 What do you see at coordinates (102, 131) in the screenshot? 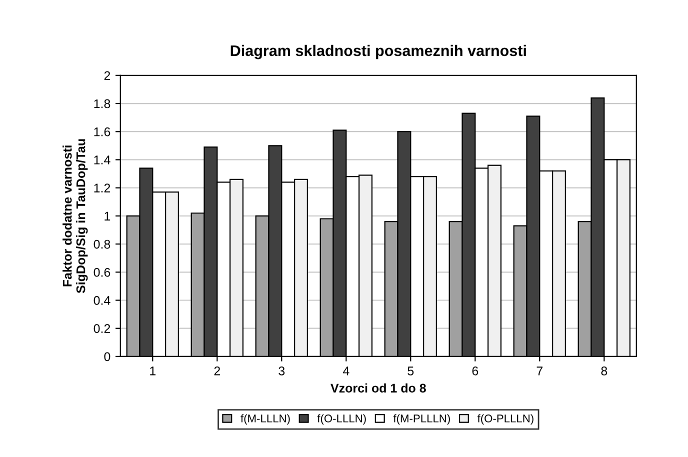
I see `y-tick-label: 1.6` at bounding box center [102, 131].